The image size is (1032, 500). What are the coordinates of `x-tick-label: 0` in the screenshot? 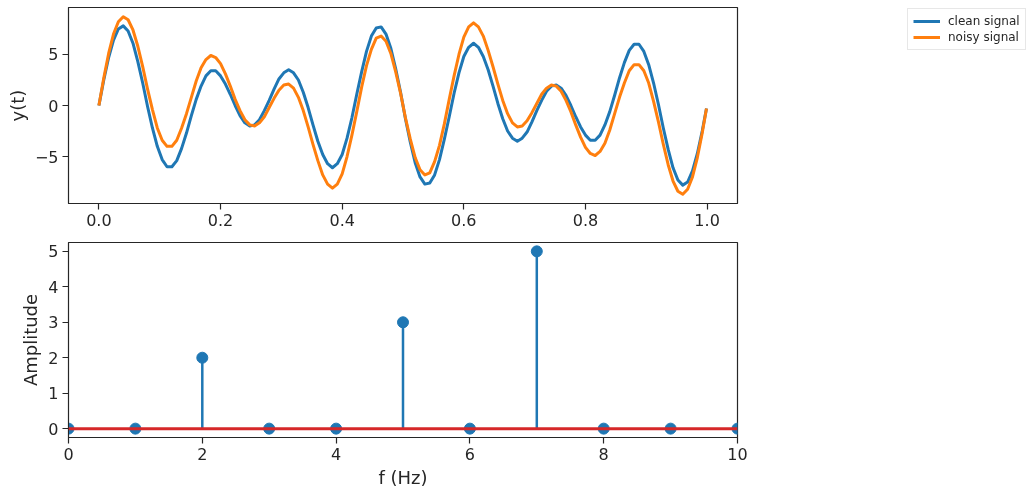 It's located at (68, 454).